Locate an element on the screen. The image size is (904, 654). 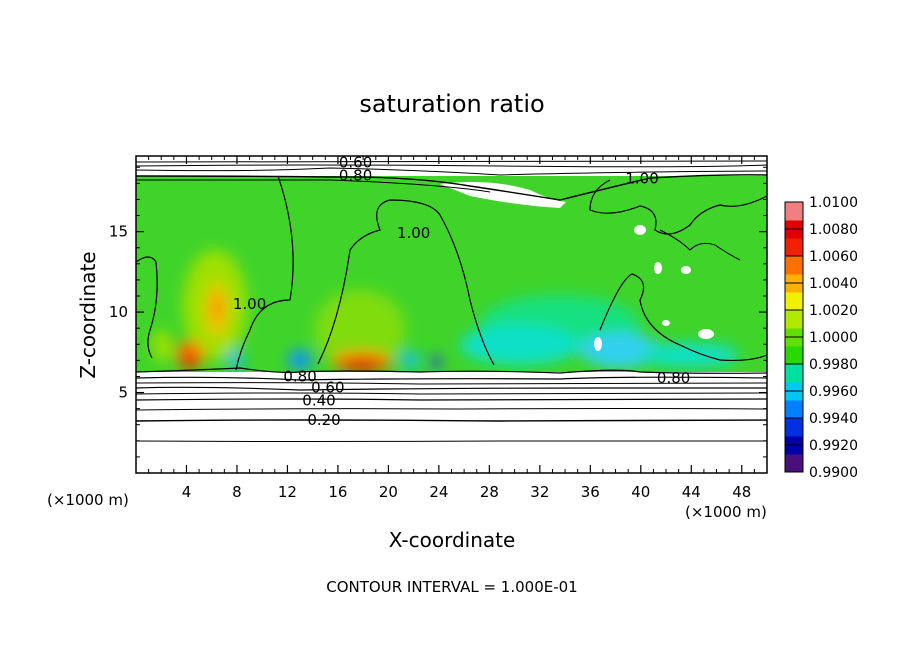
x-tick-label: 48 is located at coordinates (741, 492).